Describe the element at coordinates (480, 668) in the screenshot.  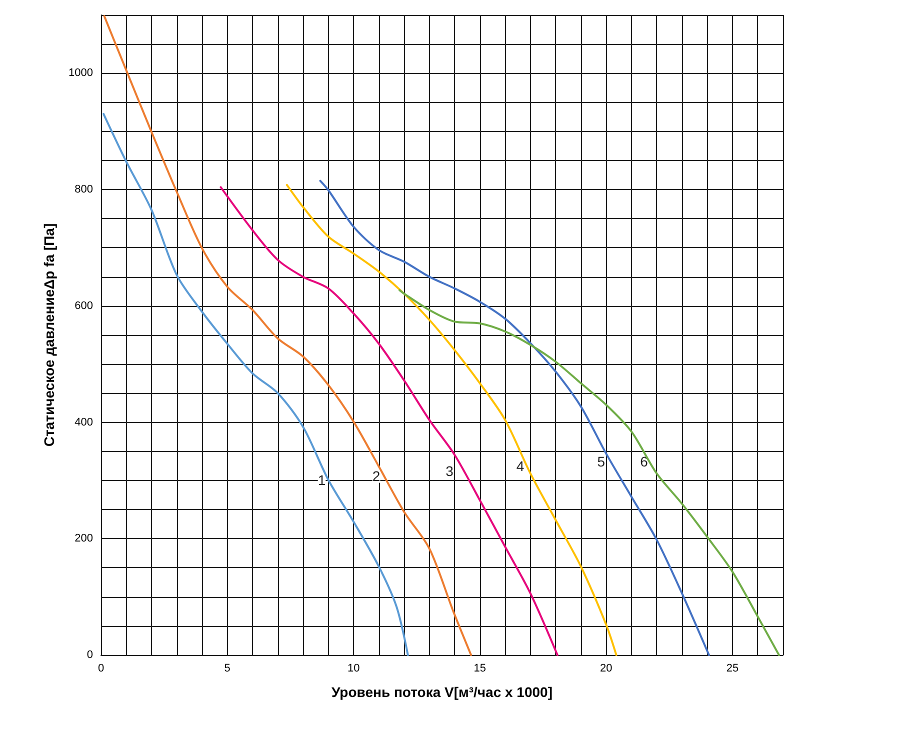
I see `x-tick-label: 15` at that location.